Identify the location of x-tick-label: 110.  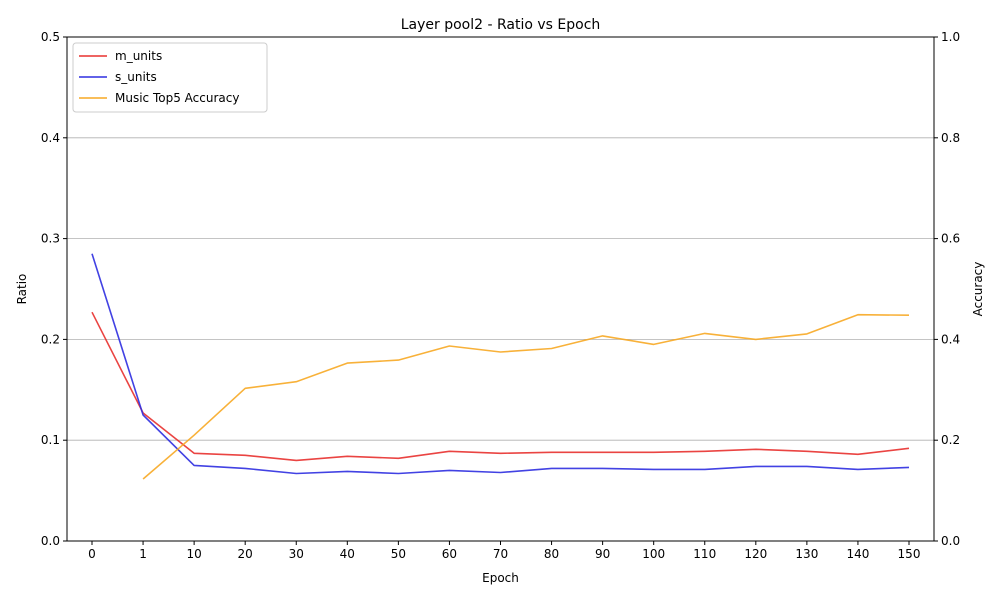
(704, 554).